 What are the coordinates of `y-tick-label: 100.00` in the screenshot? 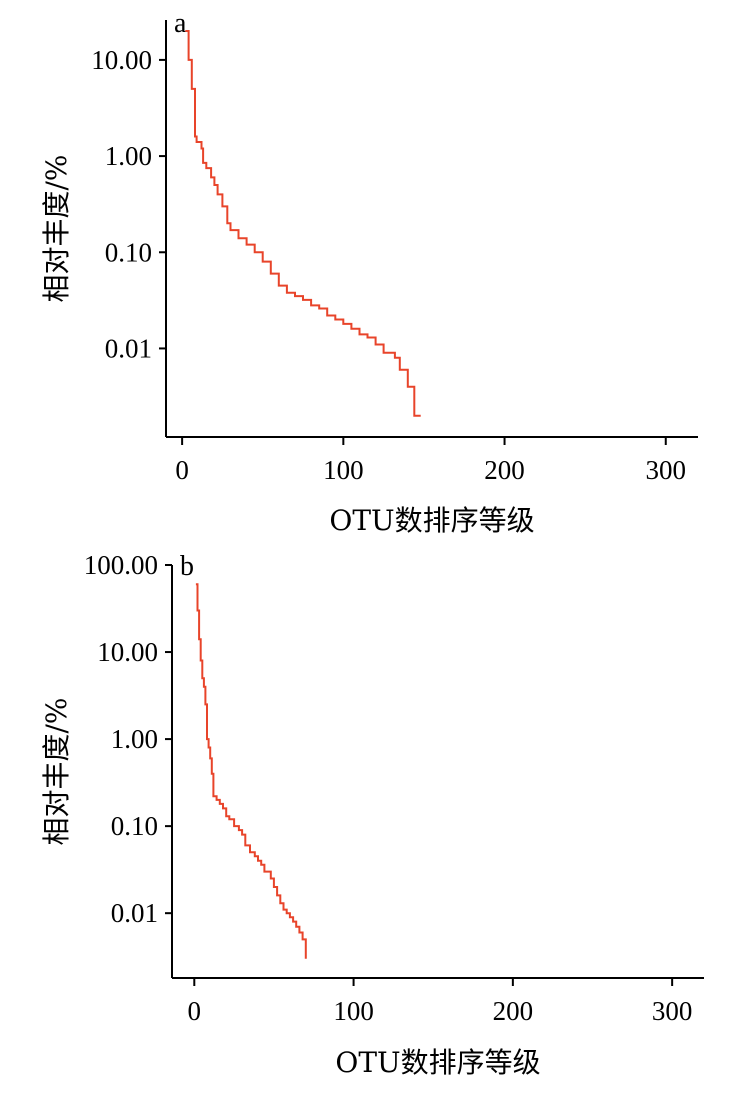 It's located at (121, 565).